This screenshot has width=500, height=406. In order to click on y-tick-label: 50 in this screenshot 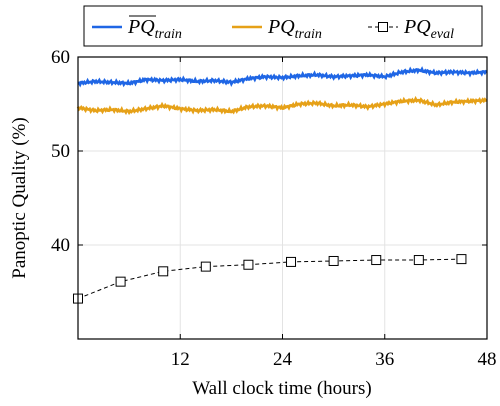, I will do `click(60, 151)`.